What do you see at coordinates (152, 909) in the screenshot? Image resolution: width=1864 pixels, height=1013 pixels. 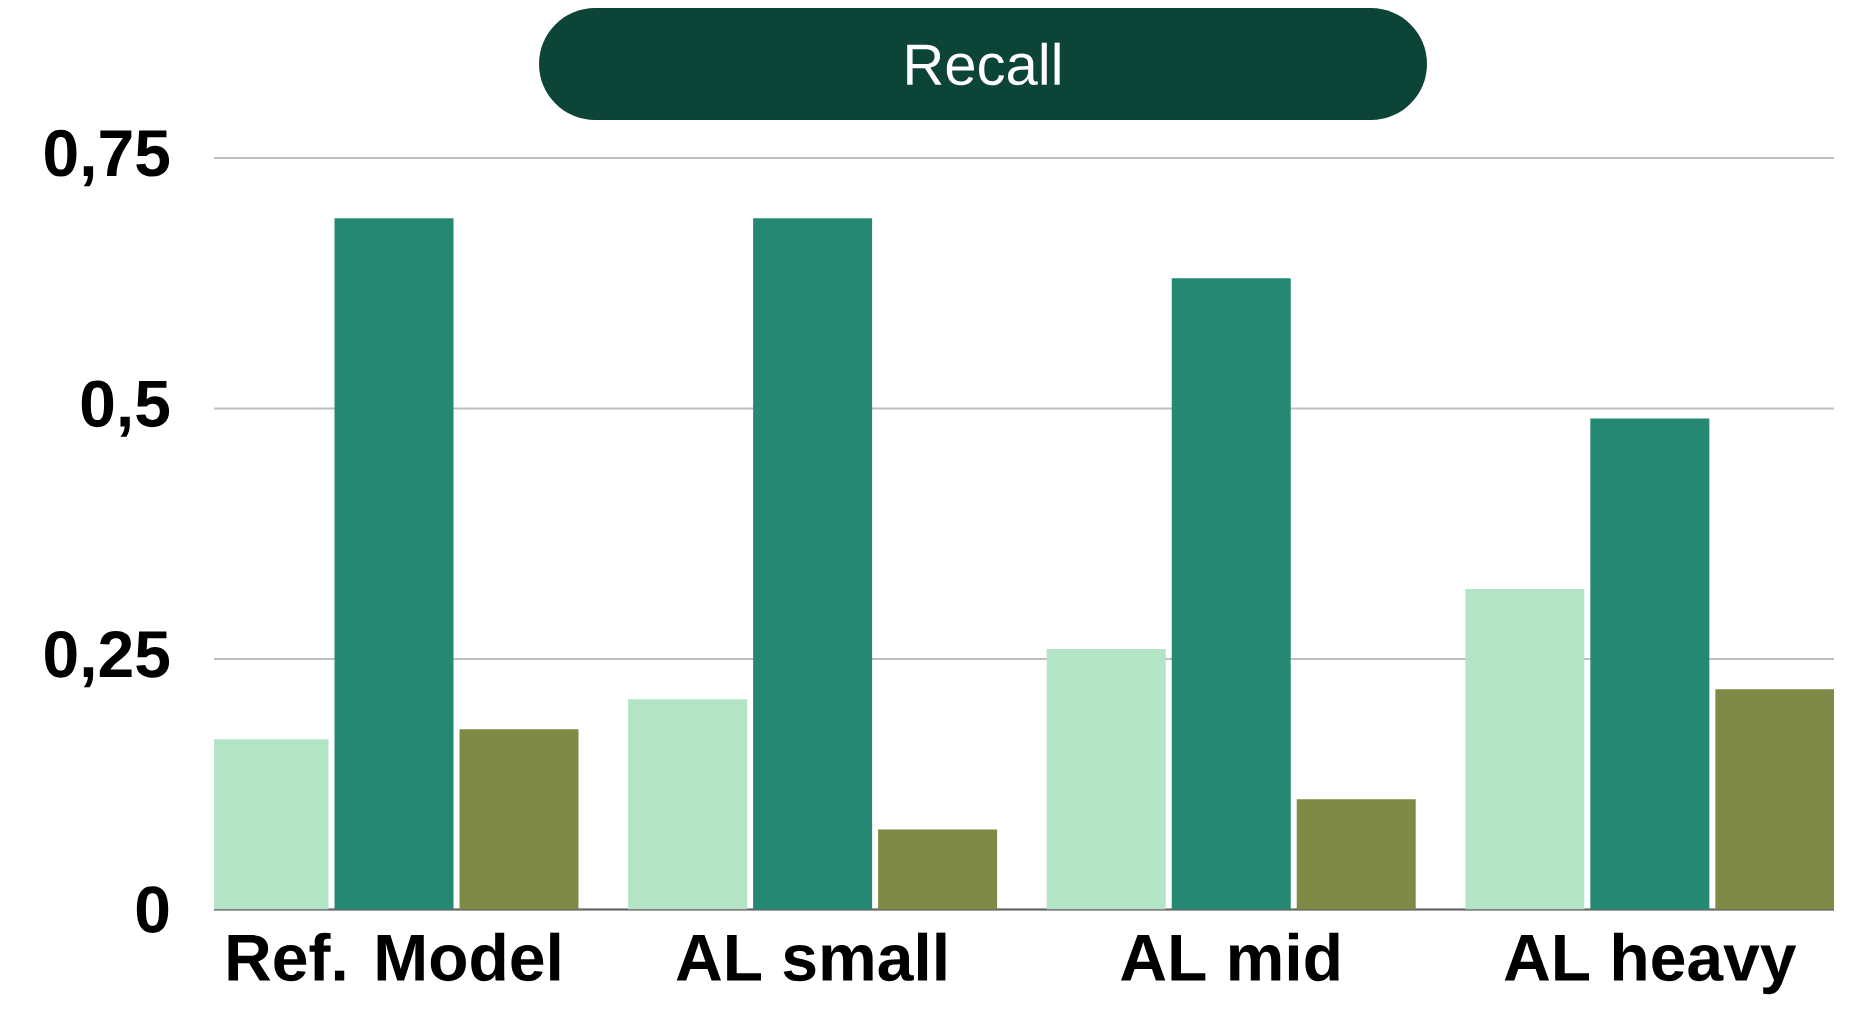 I see `y-tick-label: 0` at bounding box center [152, 909].